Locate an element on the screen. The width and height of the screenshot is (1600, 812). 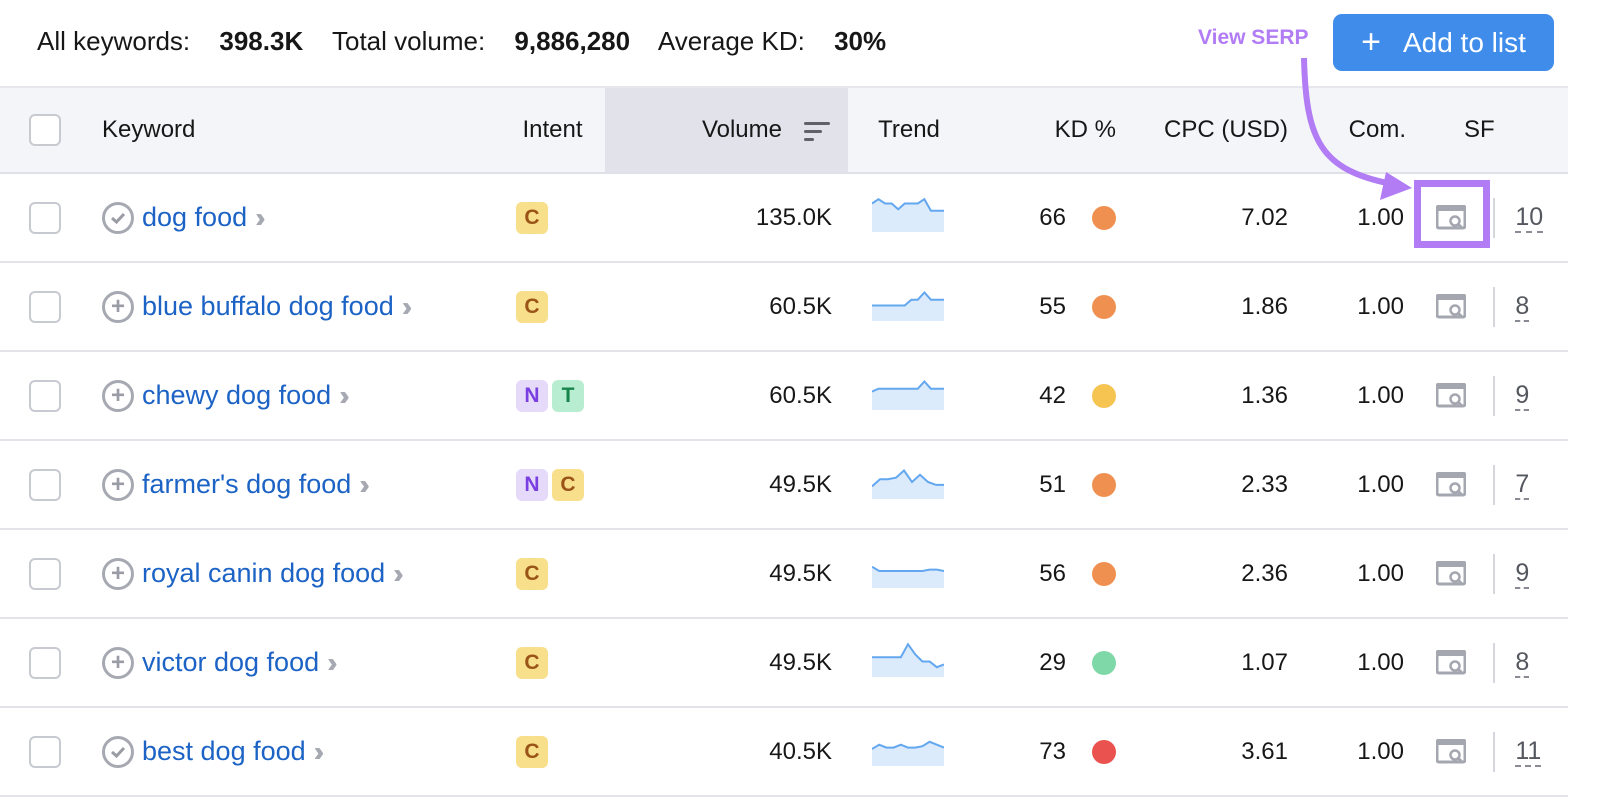
serp-features-count: 10 is located at coordinates (1529, 217).